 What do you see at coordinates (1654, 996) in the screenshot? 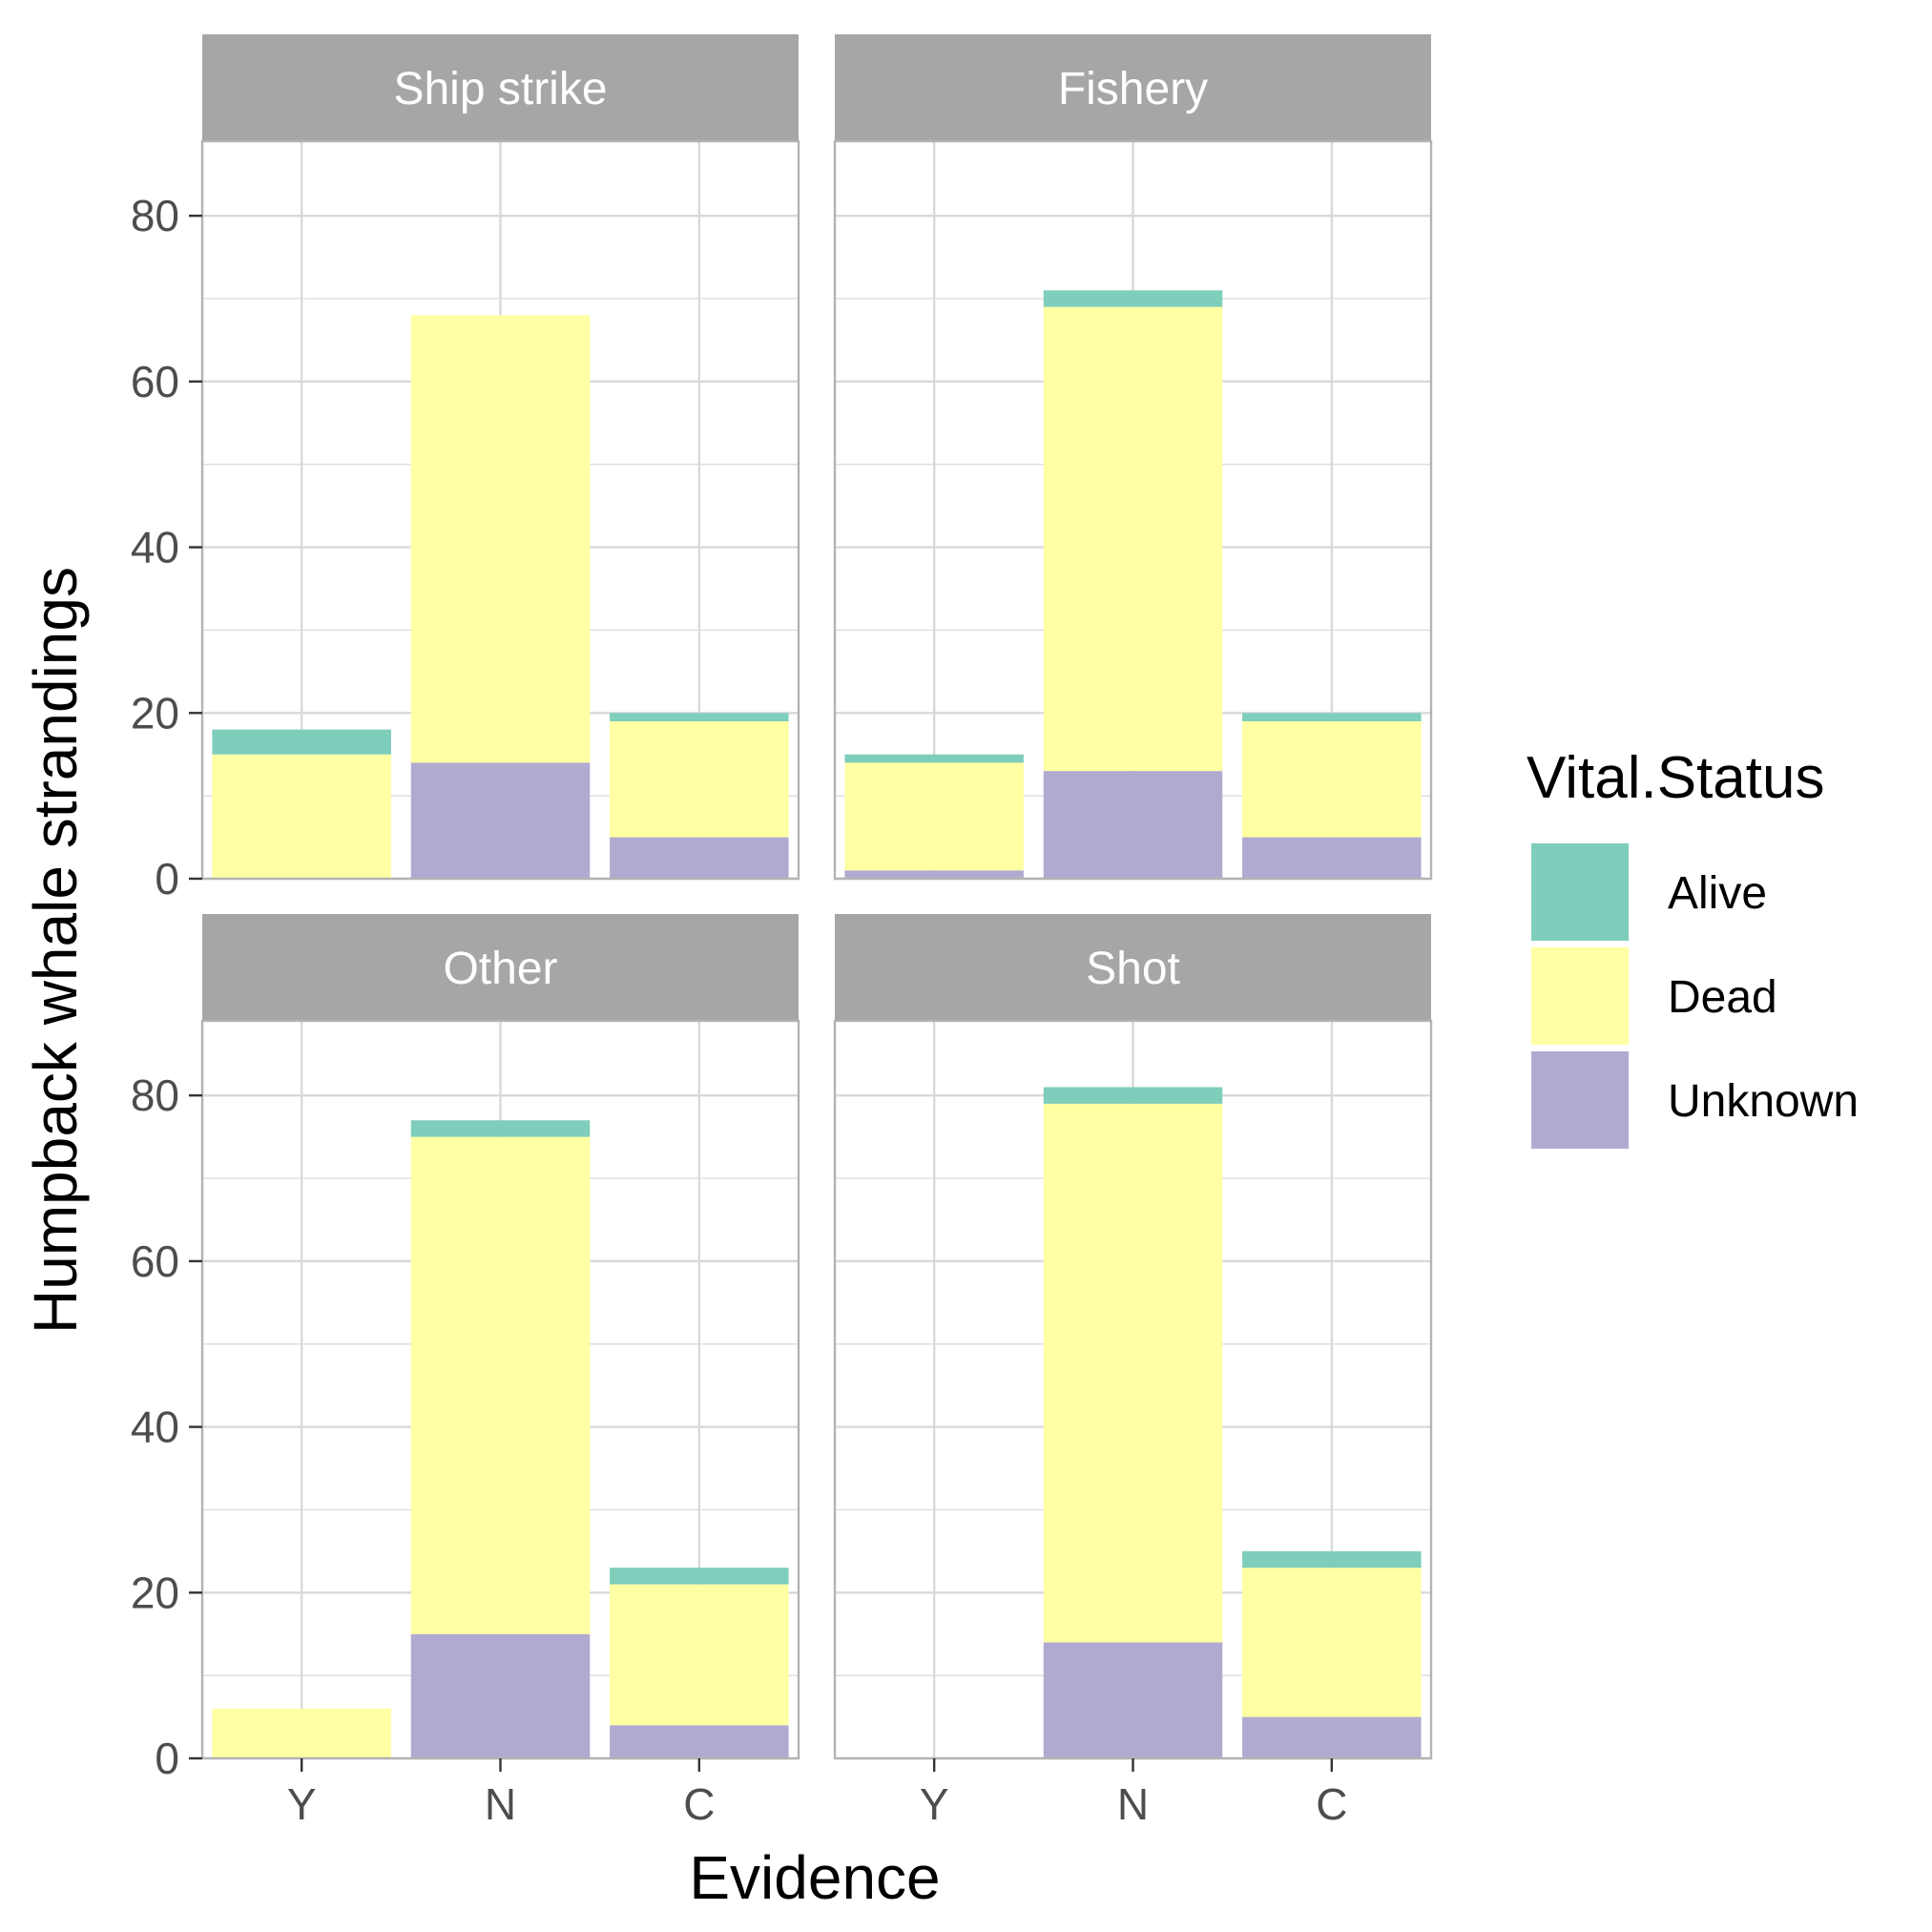
I see `legend-item-dead: Dead` at bounding box center [1654, 996].